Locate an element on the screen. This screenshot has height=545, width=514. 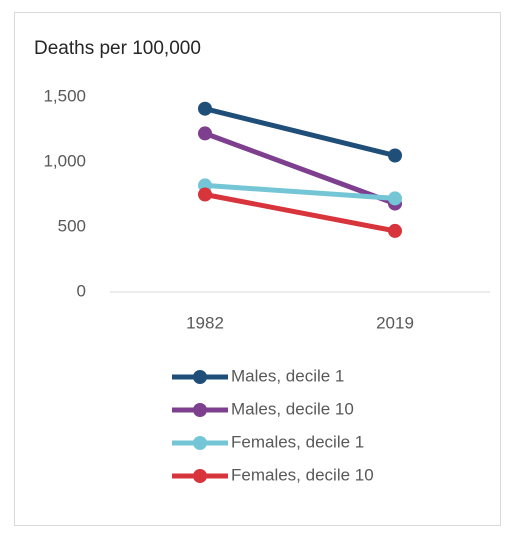
y-tick-label: 1,500 is located at coordinates (64, 95).